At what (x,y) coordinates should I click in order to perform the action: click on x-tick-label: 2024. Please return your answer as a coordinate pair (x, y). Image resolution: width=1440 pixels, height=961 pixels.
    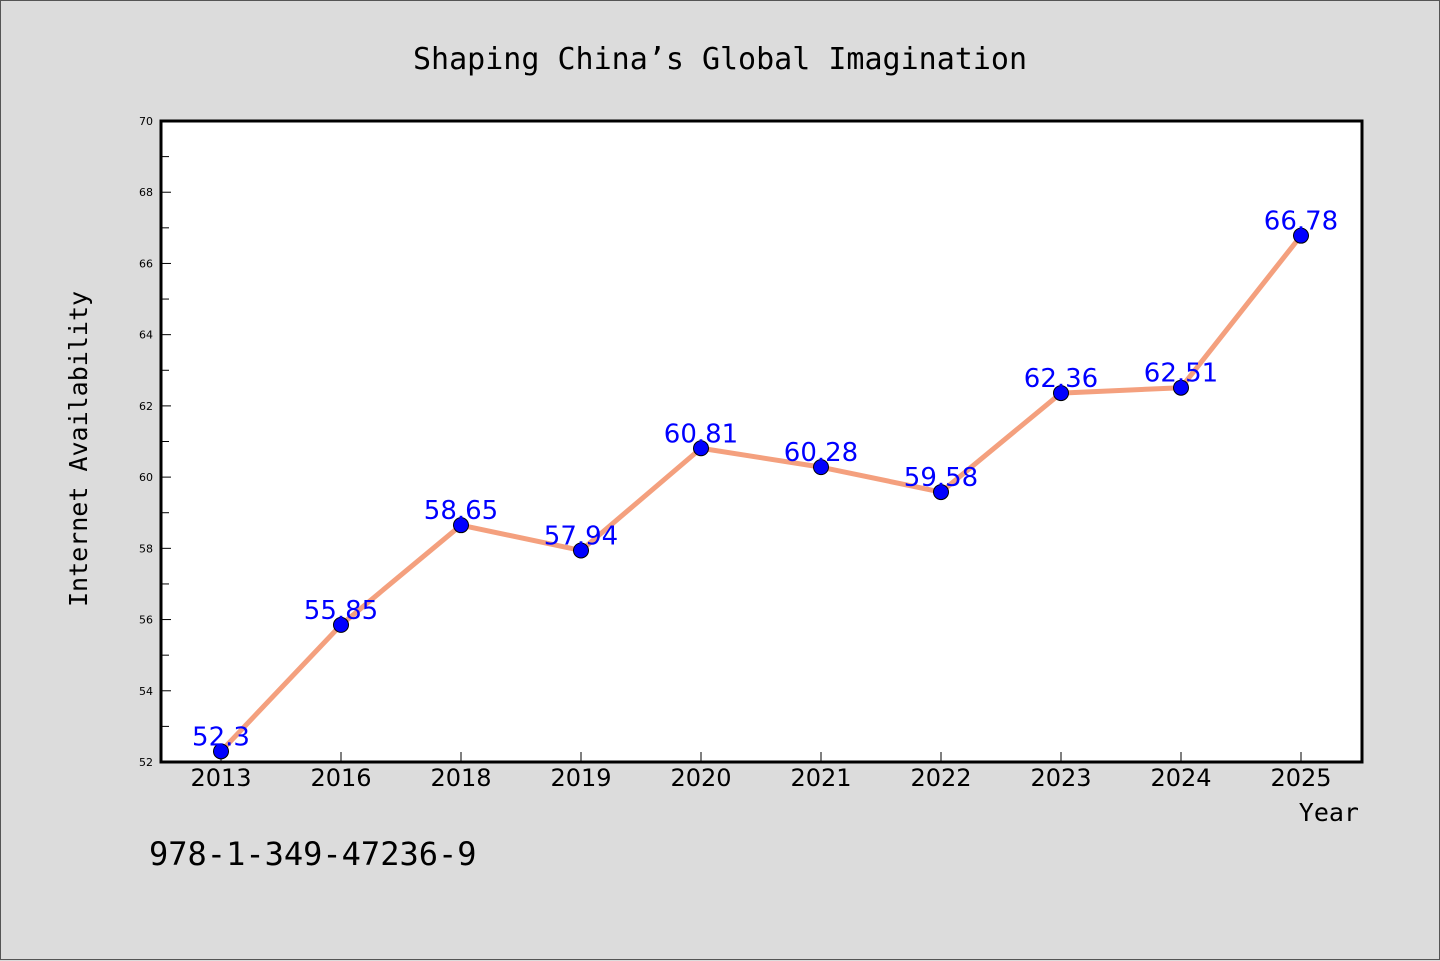
    Looking at the image, I should click on (1180, 778).